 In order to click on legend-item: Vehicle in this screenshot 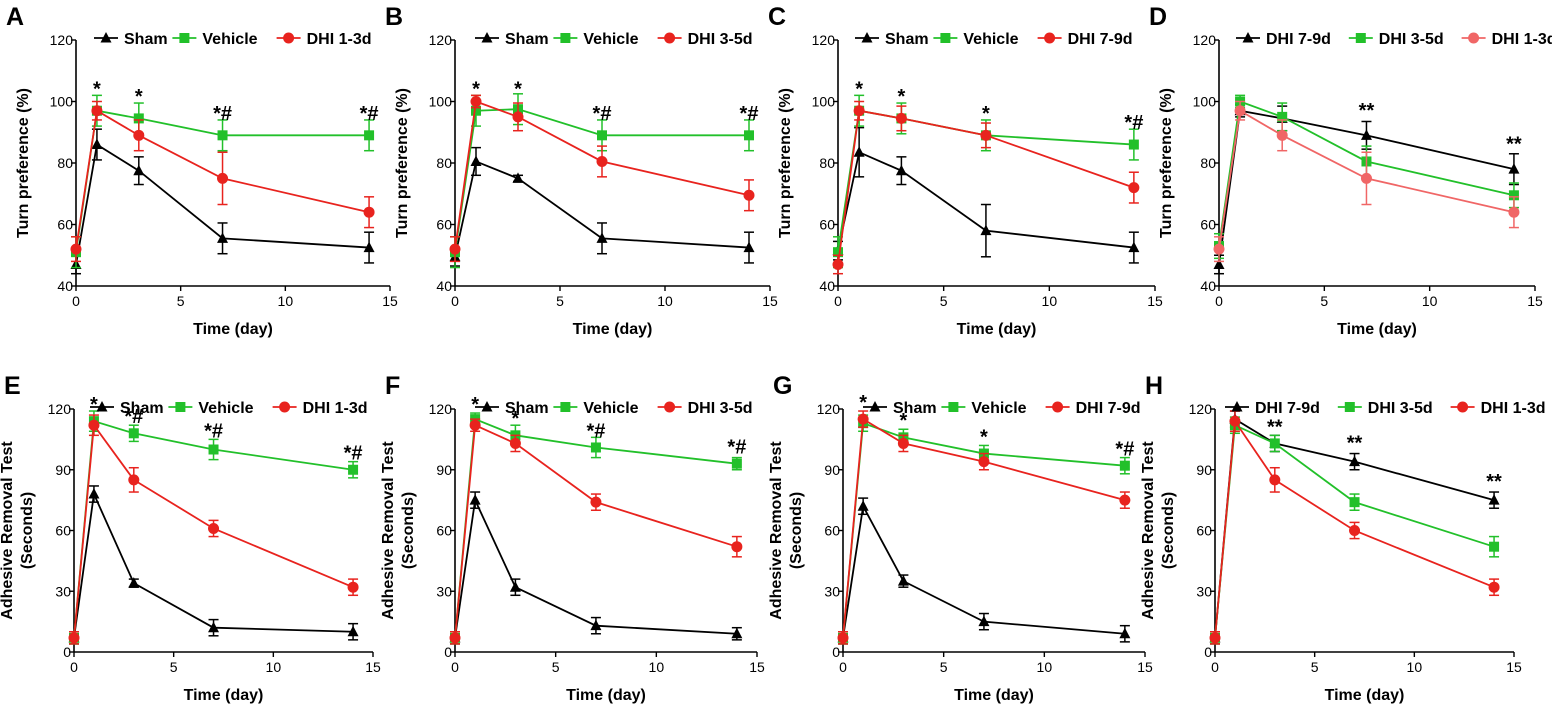, I will do `click(596, 39)`.